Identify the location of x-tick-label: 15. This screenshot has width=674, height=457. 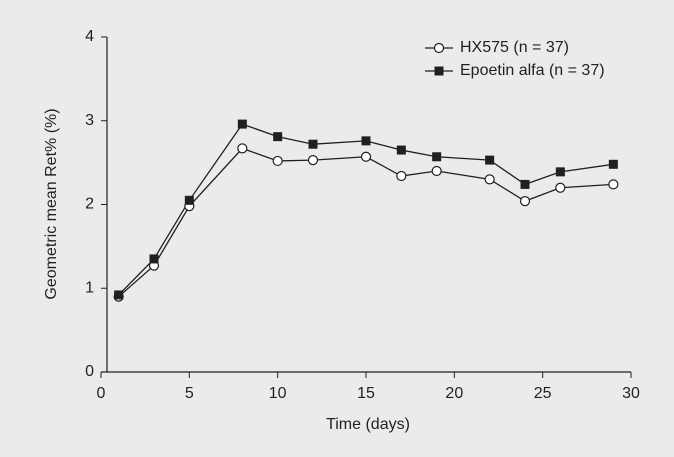
(366, 393).